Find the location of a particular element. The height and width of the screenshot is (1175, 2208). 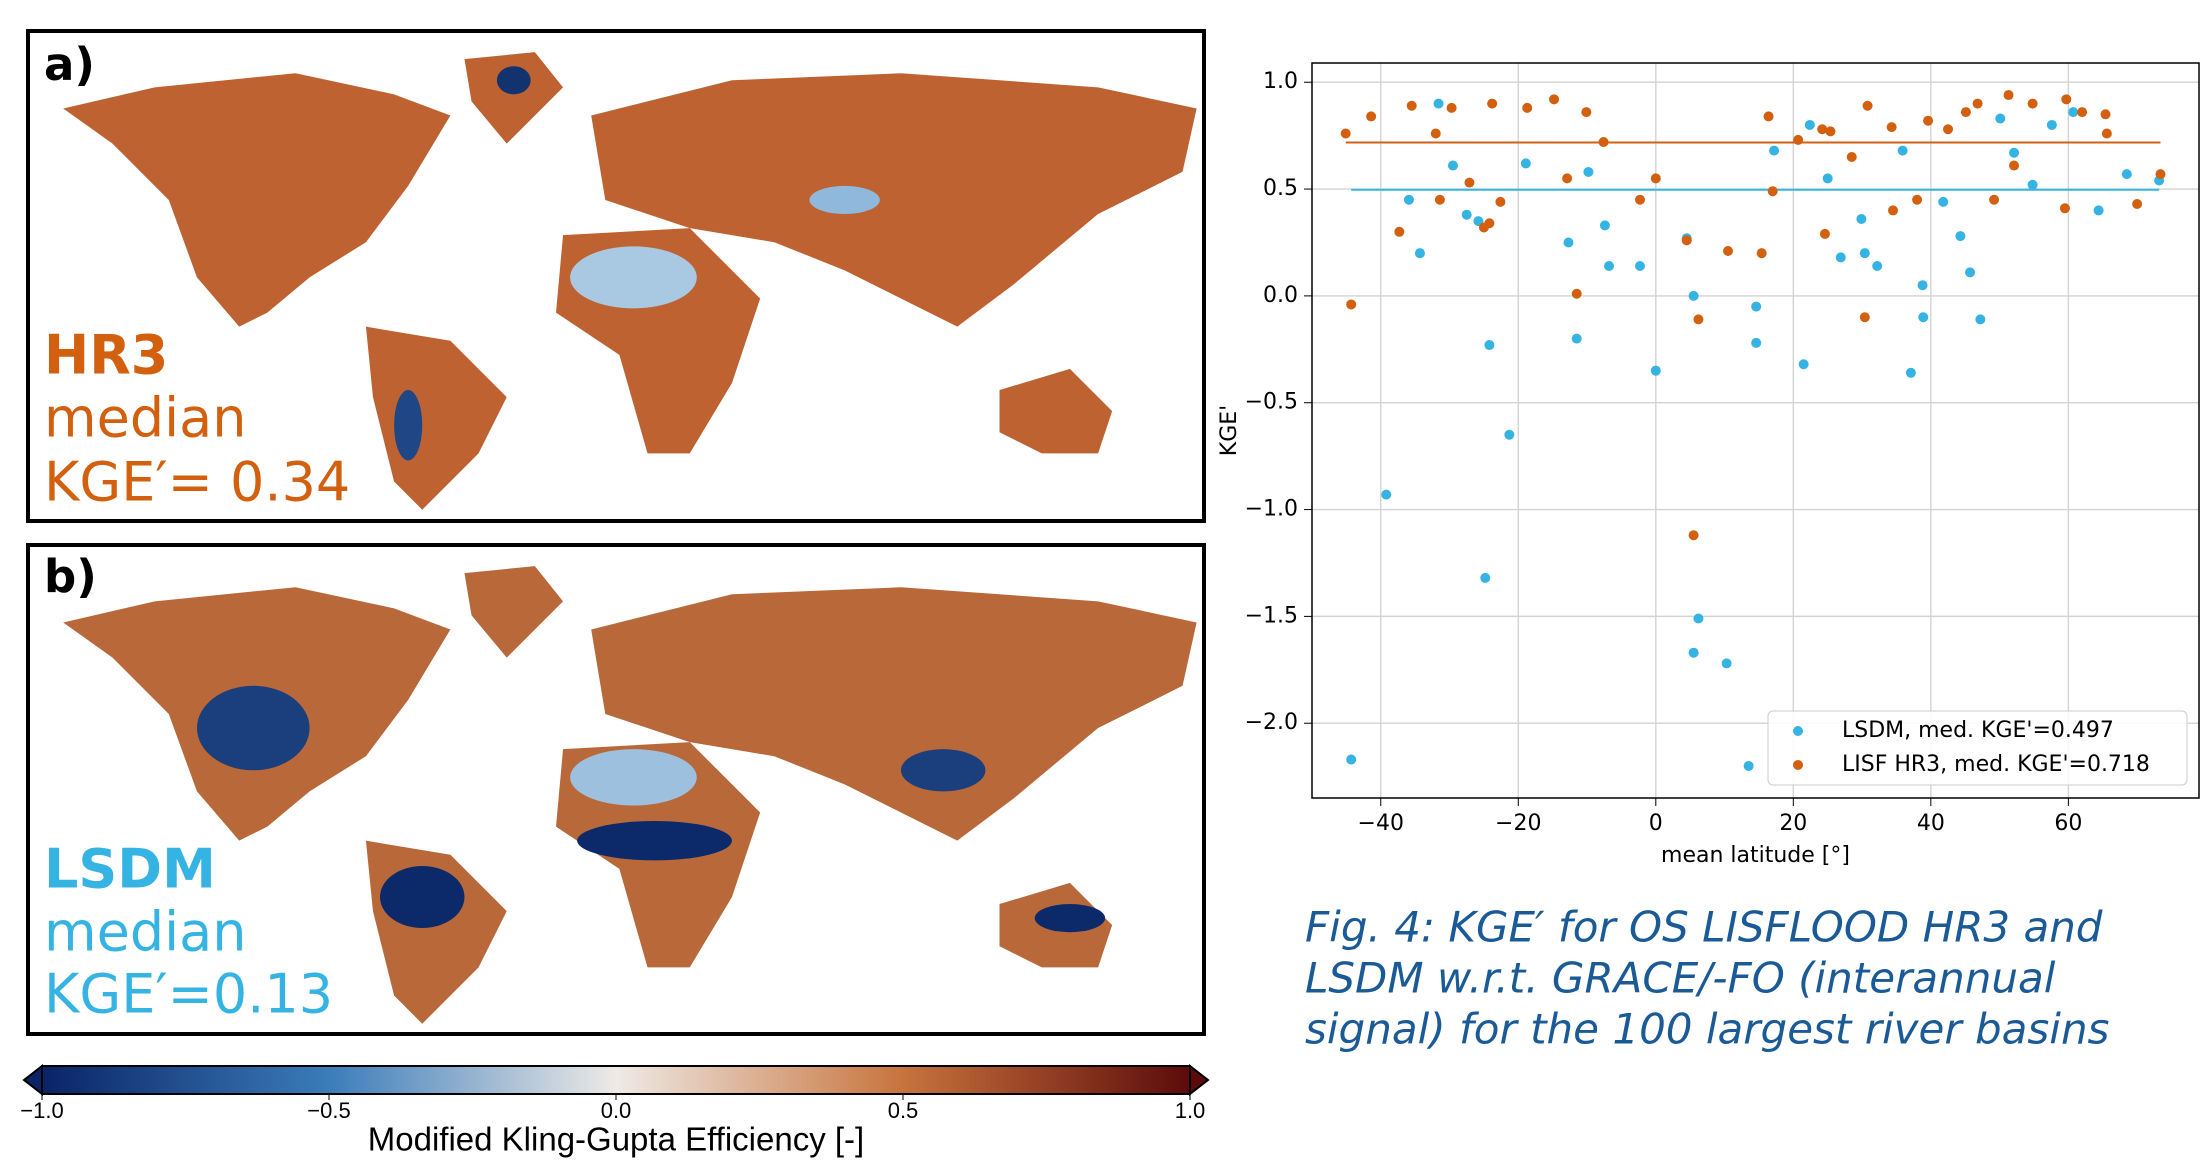

kge-label: KGE′= 0.34 is located at coordinates (197, 482).